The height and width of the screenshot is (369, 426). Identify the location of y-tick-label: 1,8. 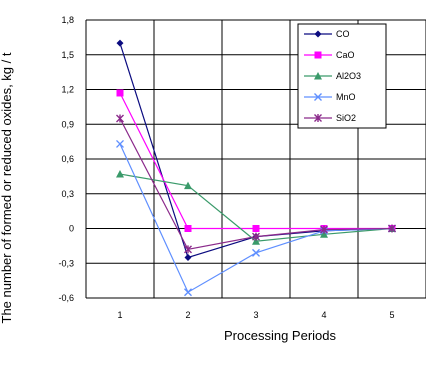
(67, 20).